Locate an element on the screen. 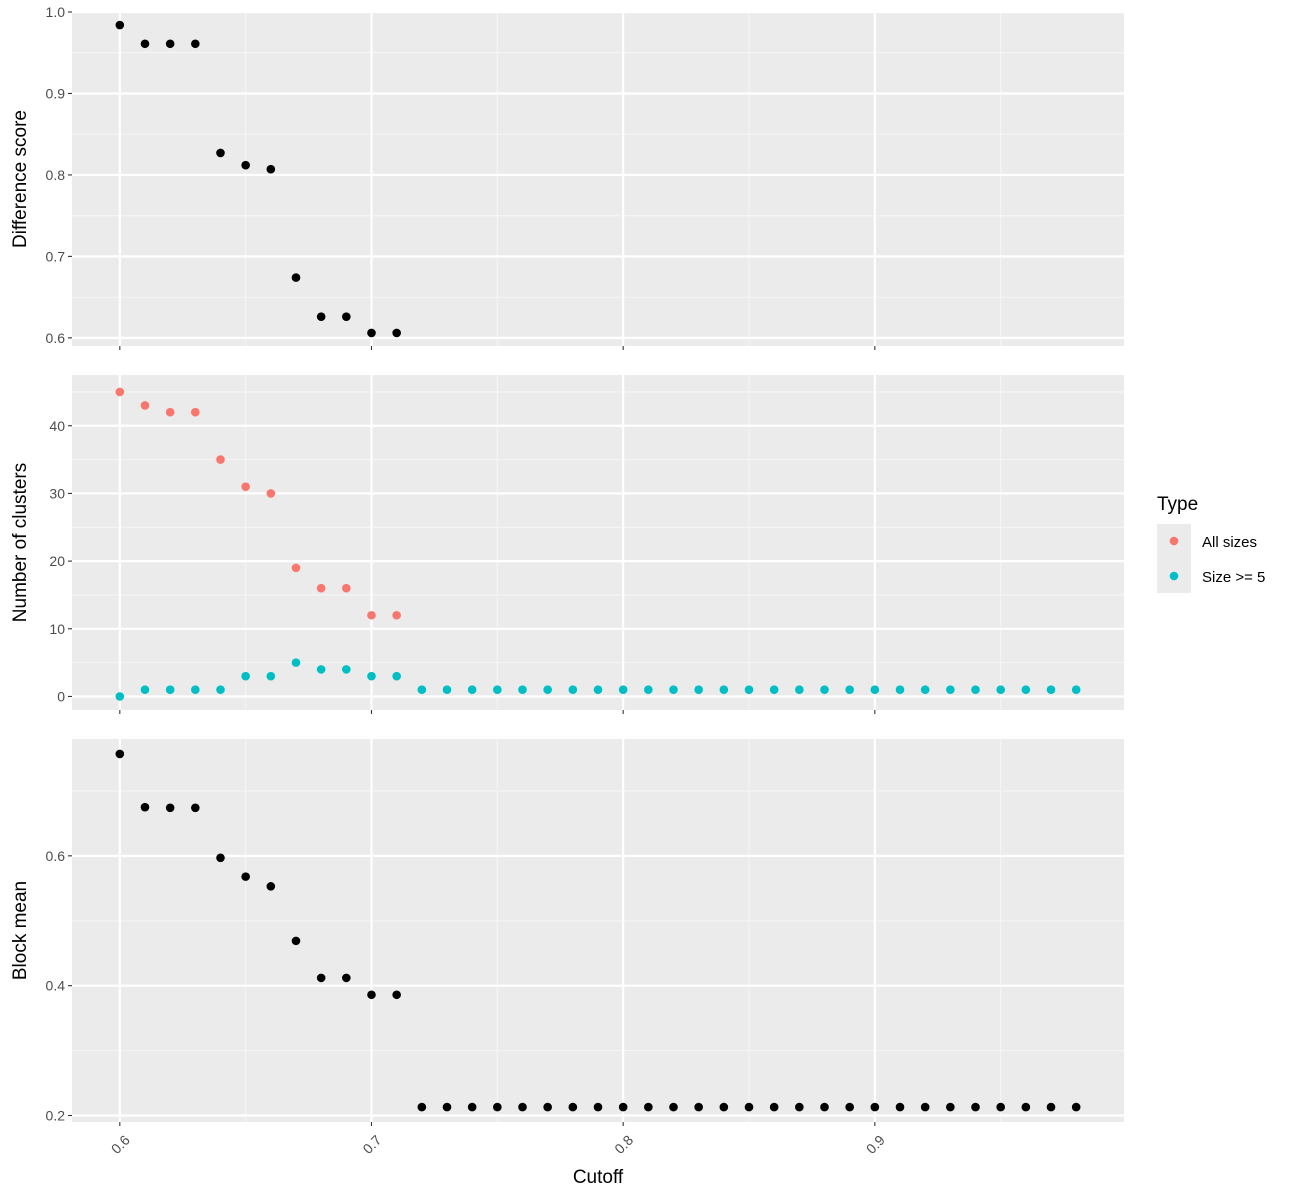  y-tick-label: 40 is located at coordinates (57, 426).